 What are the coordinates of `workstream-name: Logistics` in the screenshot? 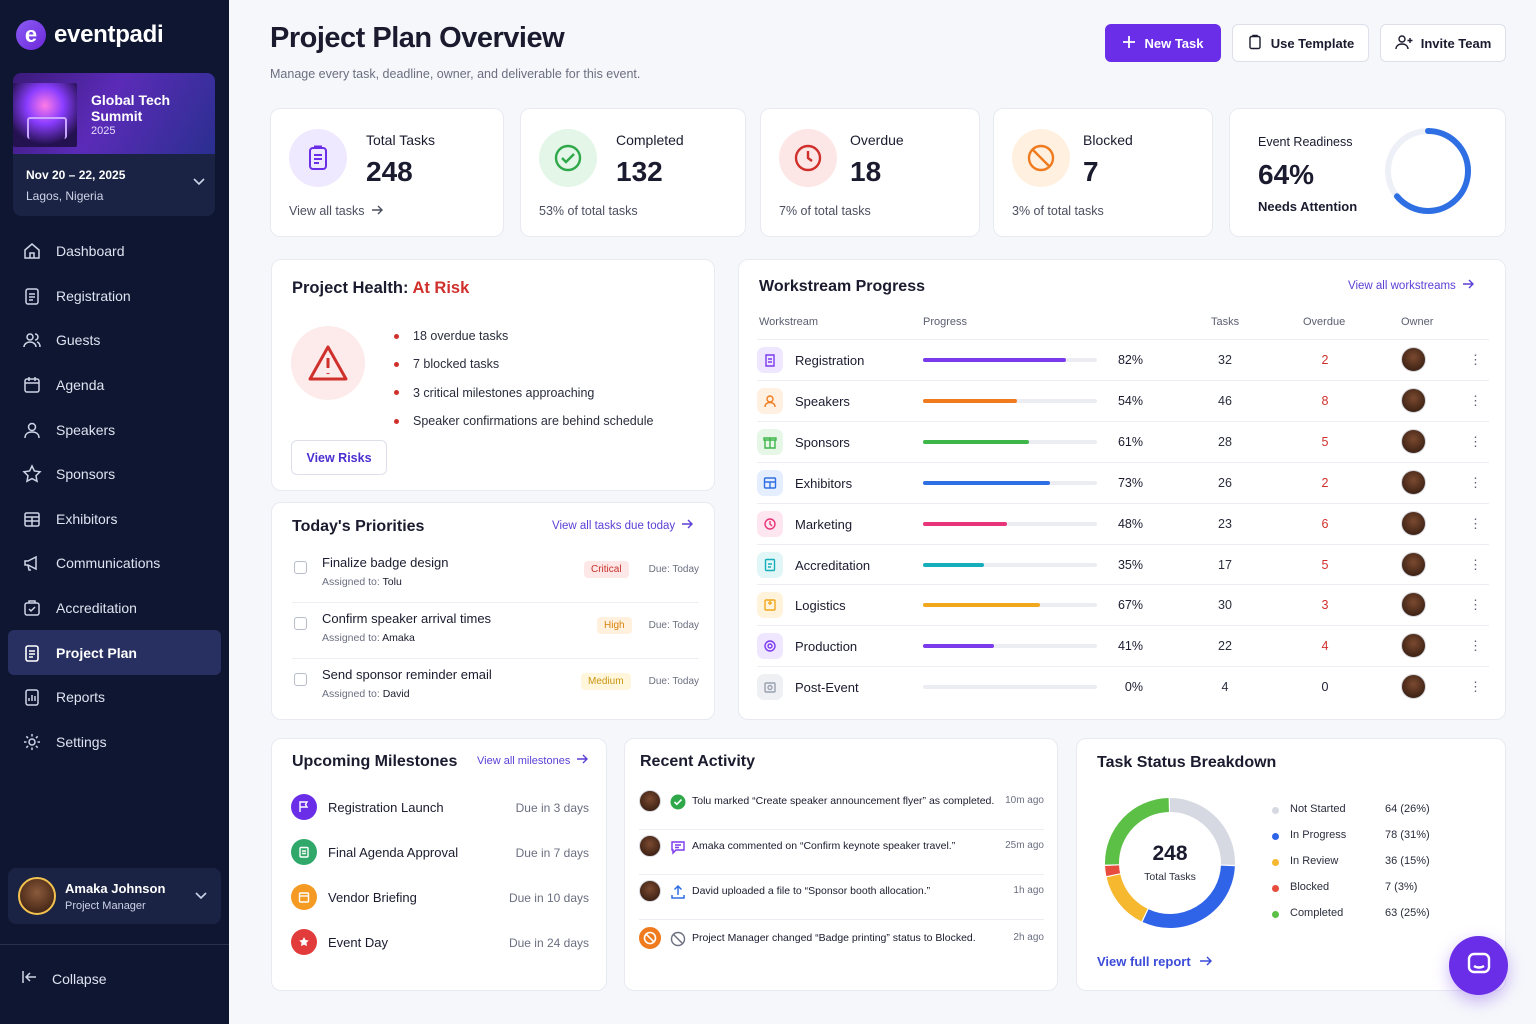 It's located at (820, 606).